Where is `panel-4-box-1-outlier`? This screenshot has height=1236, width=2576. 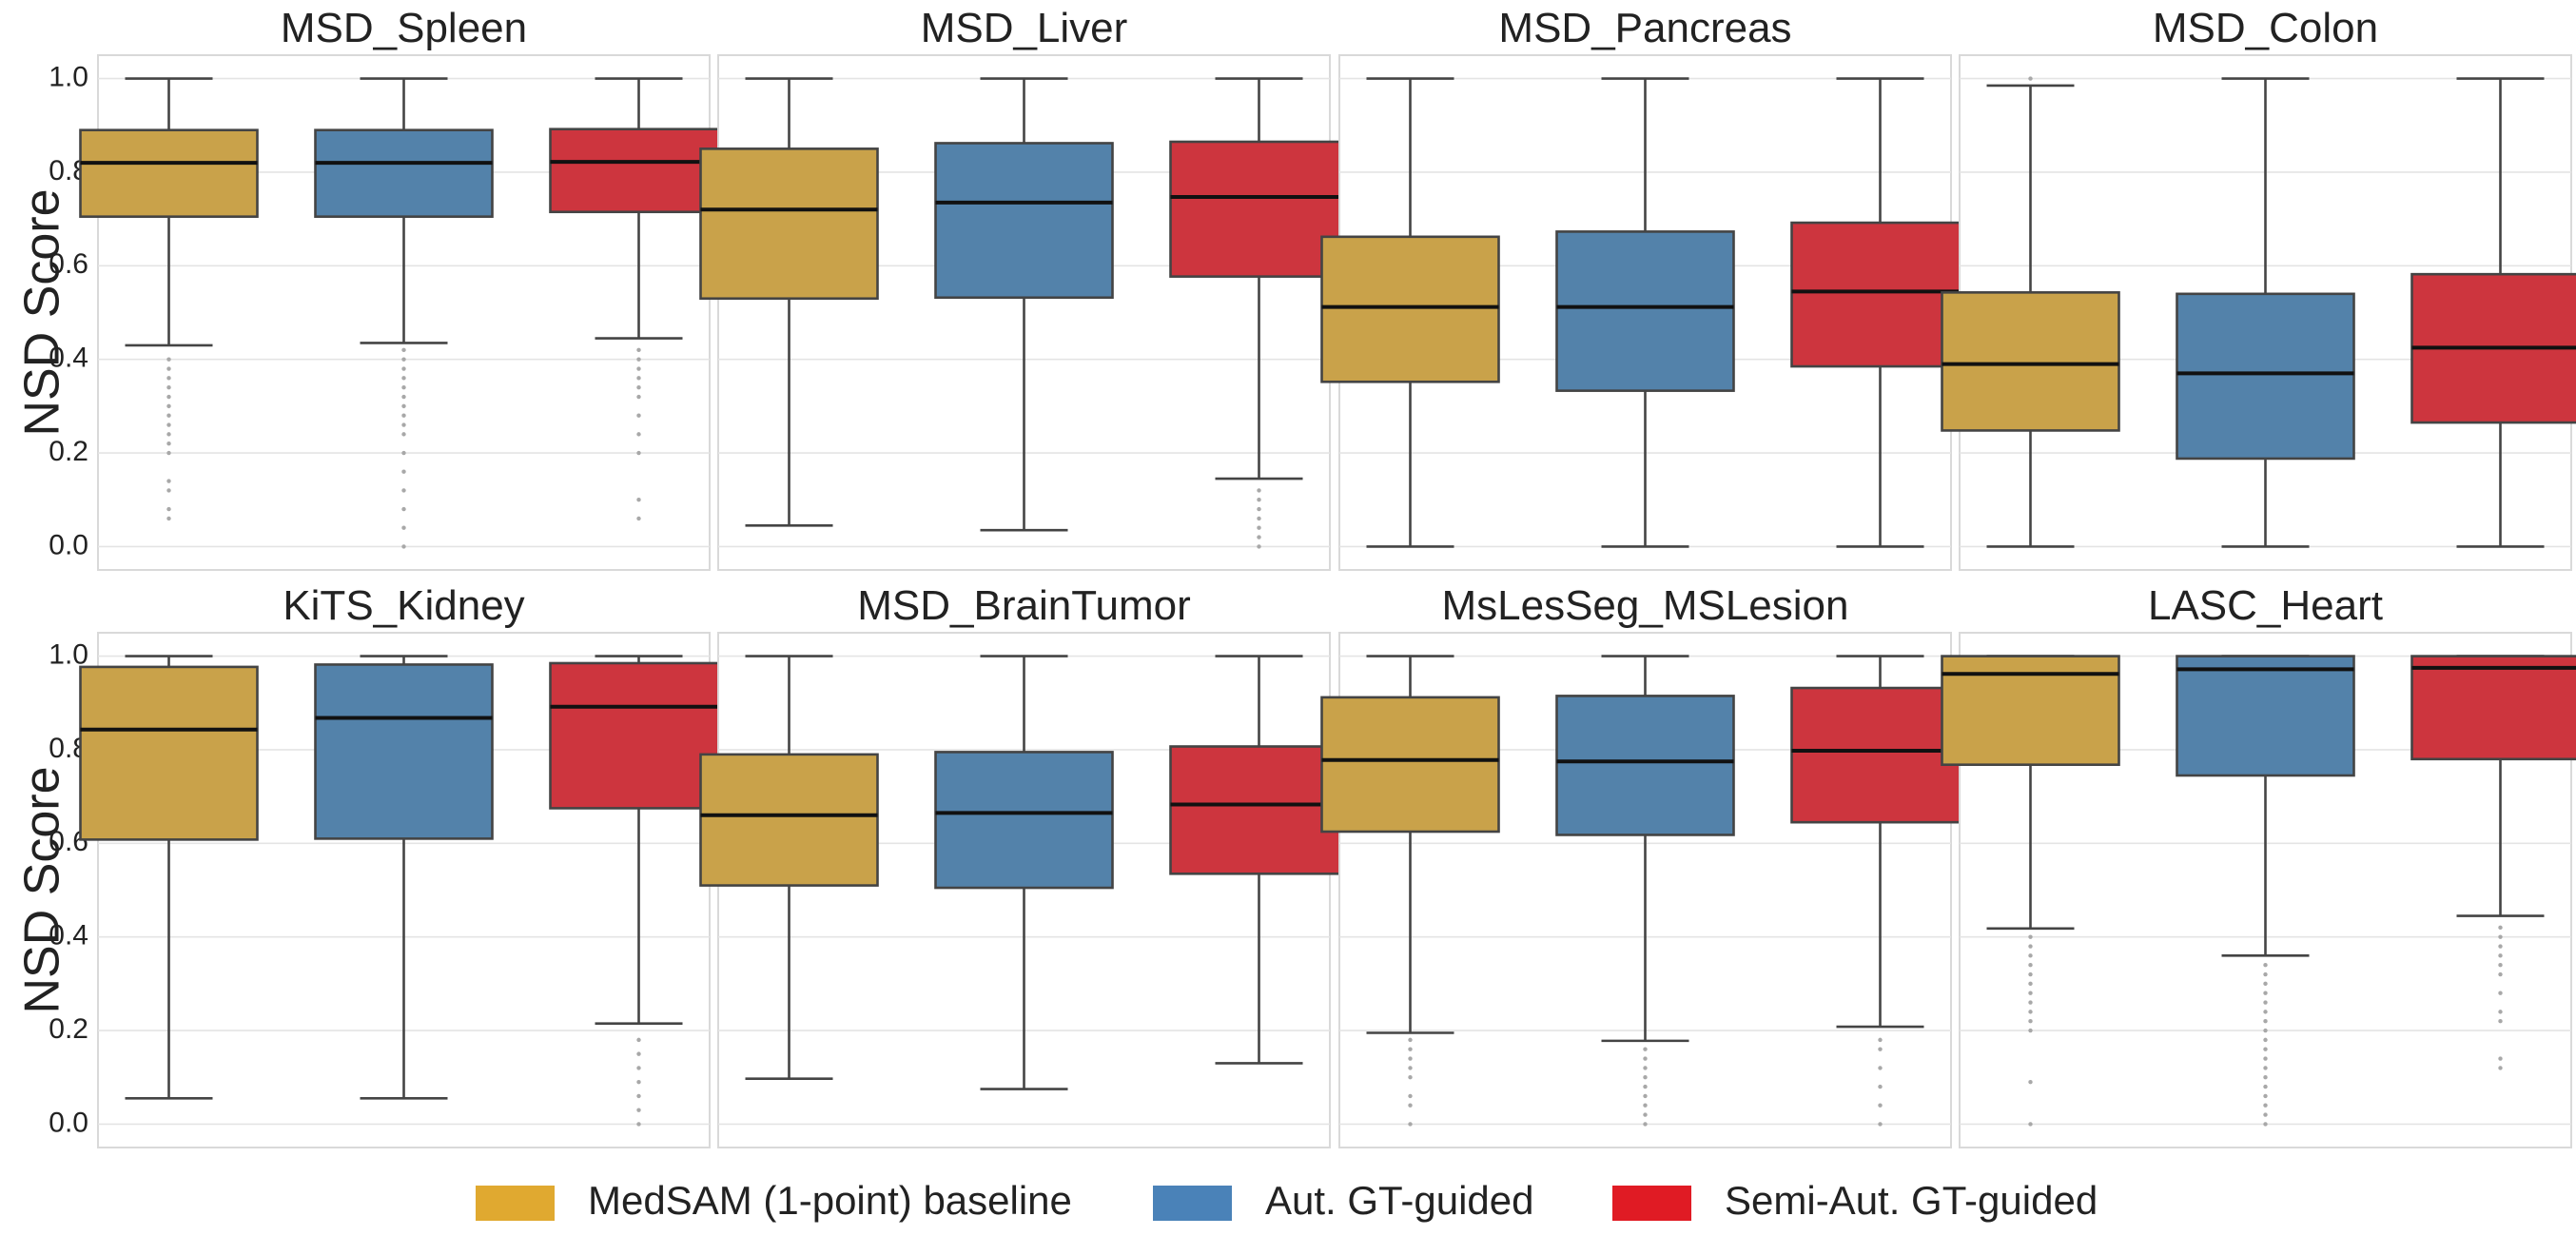
panel-4-box-1-outlier is located at coordinates (2030, 78).